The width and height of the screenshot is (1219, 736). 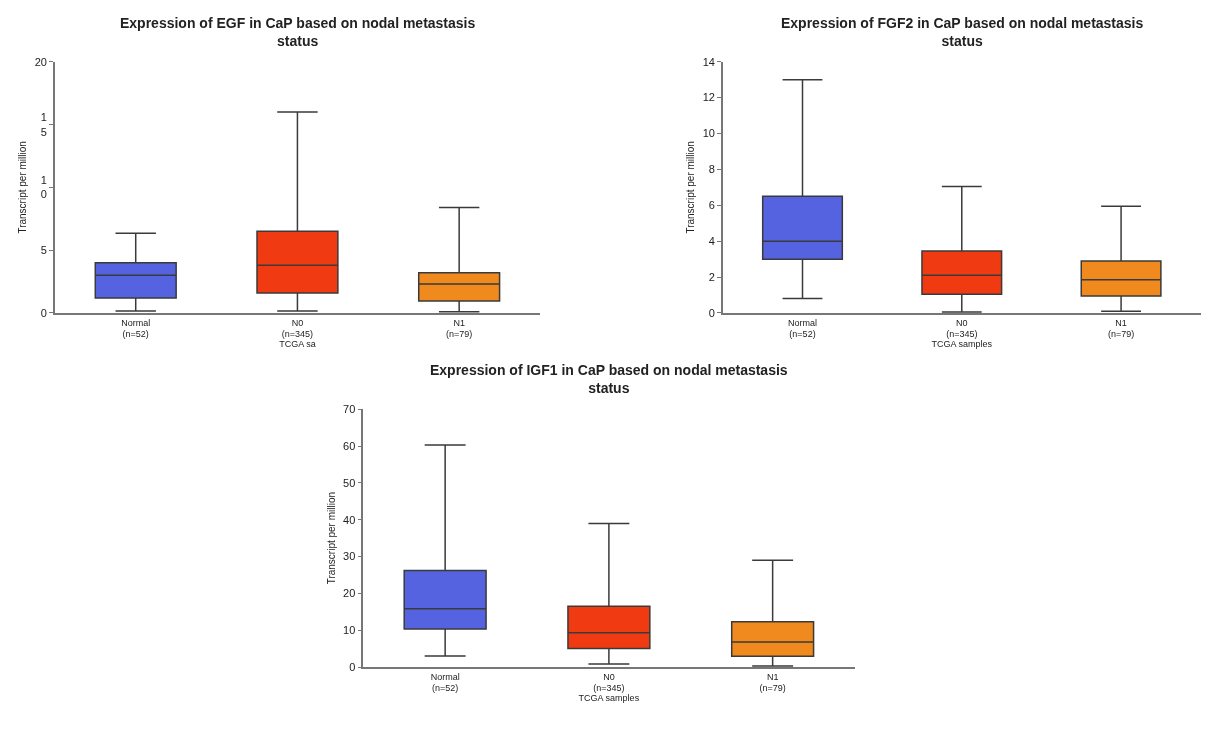 I want to click on chart-title: Expression of EGF in CaP based on nodal metastasis status, so click(x=298, y=32).